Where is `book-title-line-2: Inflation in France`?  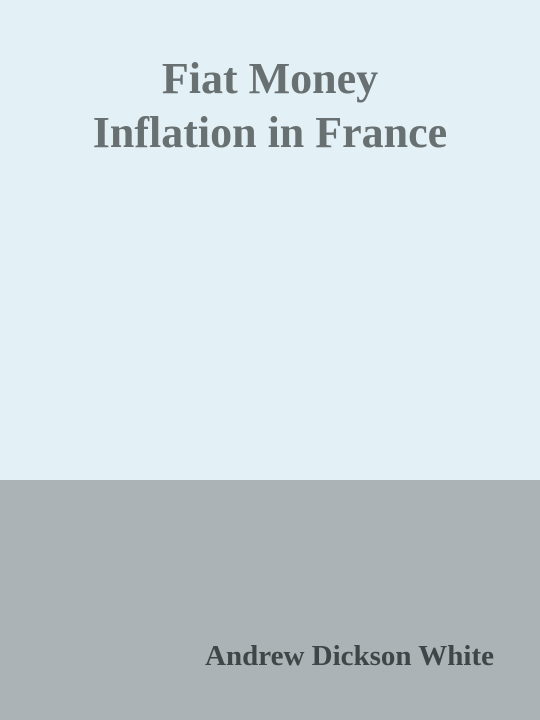 book-title-line-2: Inflation in France is located at coordinates (270, 132).